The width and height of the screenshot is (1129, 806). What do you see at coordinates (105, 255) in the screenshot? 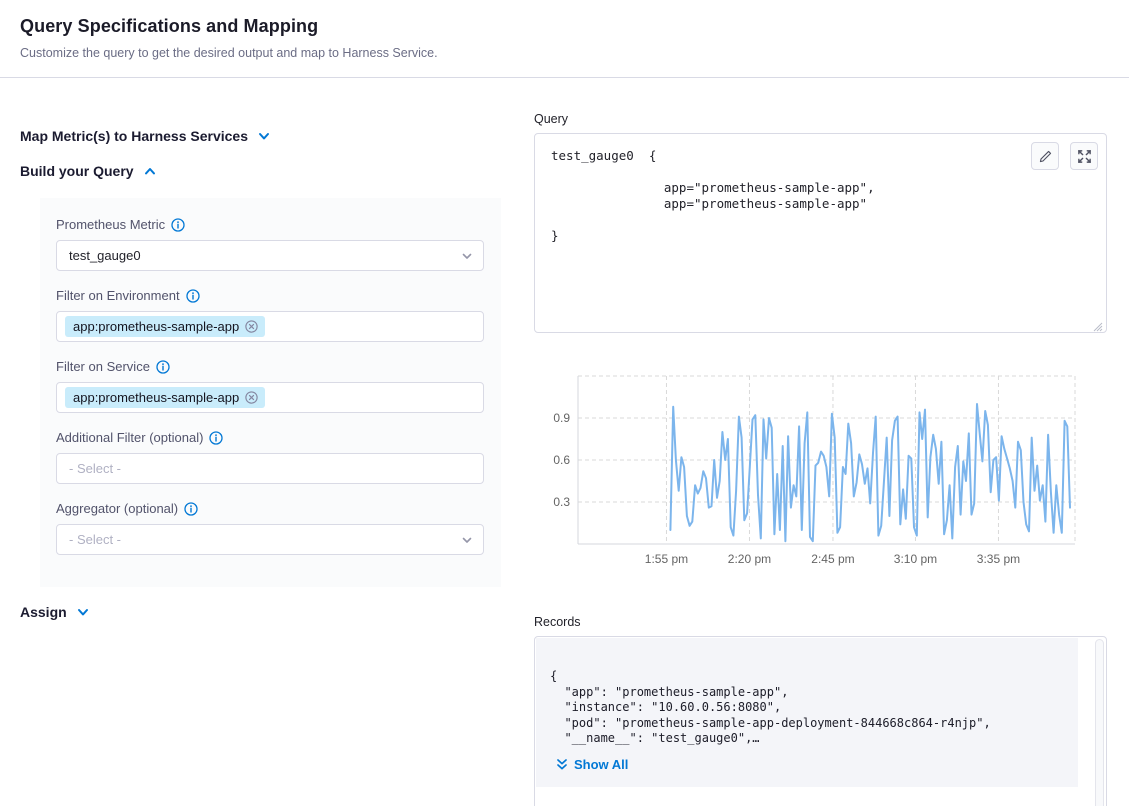
I see `prometheus-metric-value: test_gauge0` at bounding box center [105, 255].